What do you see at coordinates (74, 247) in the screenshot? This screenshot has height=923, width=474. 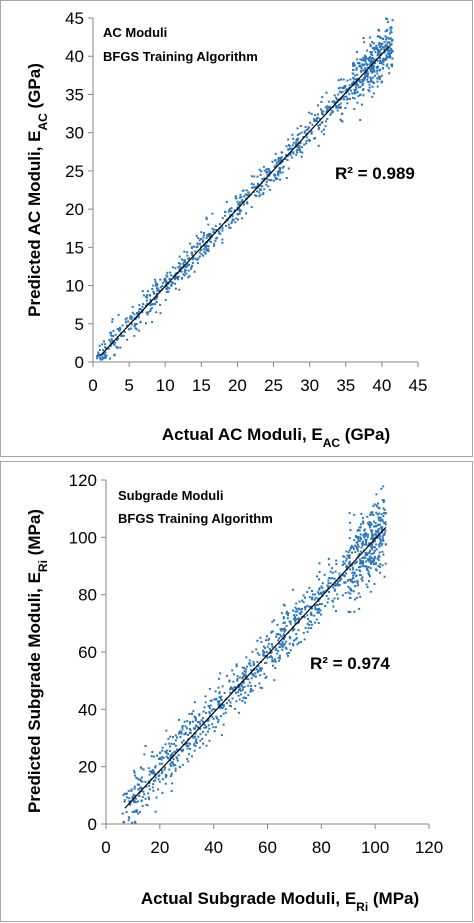 I see `y-tick-label: 15` at bounding box center [74, 247].